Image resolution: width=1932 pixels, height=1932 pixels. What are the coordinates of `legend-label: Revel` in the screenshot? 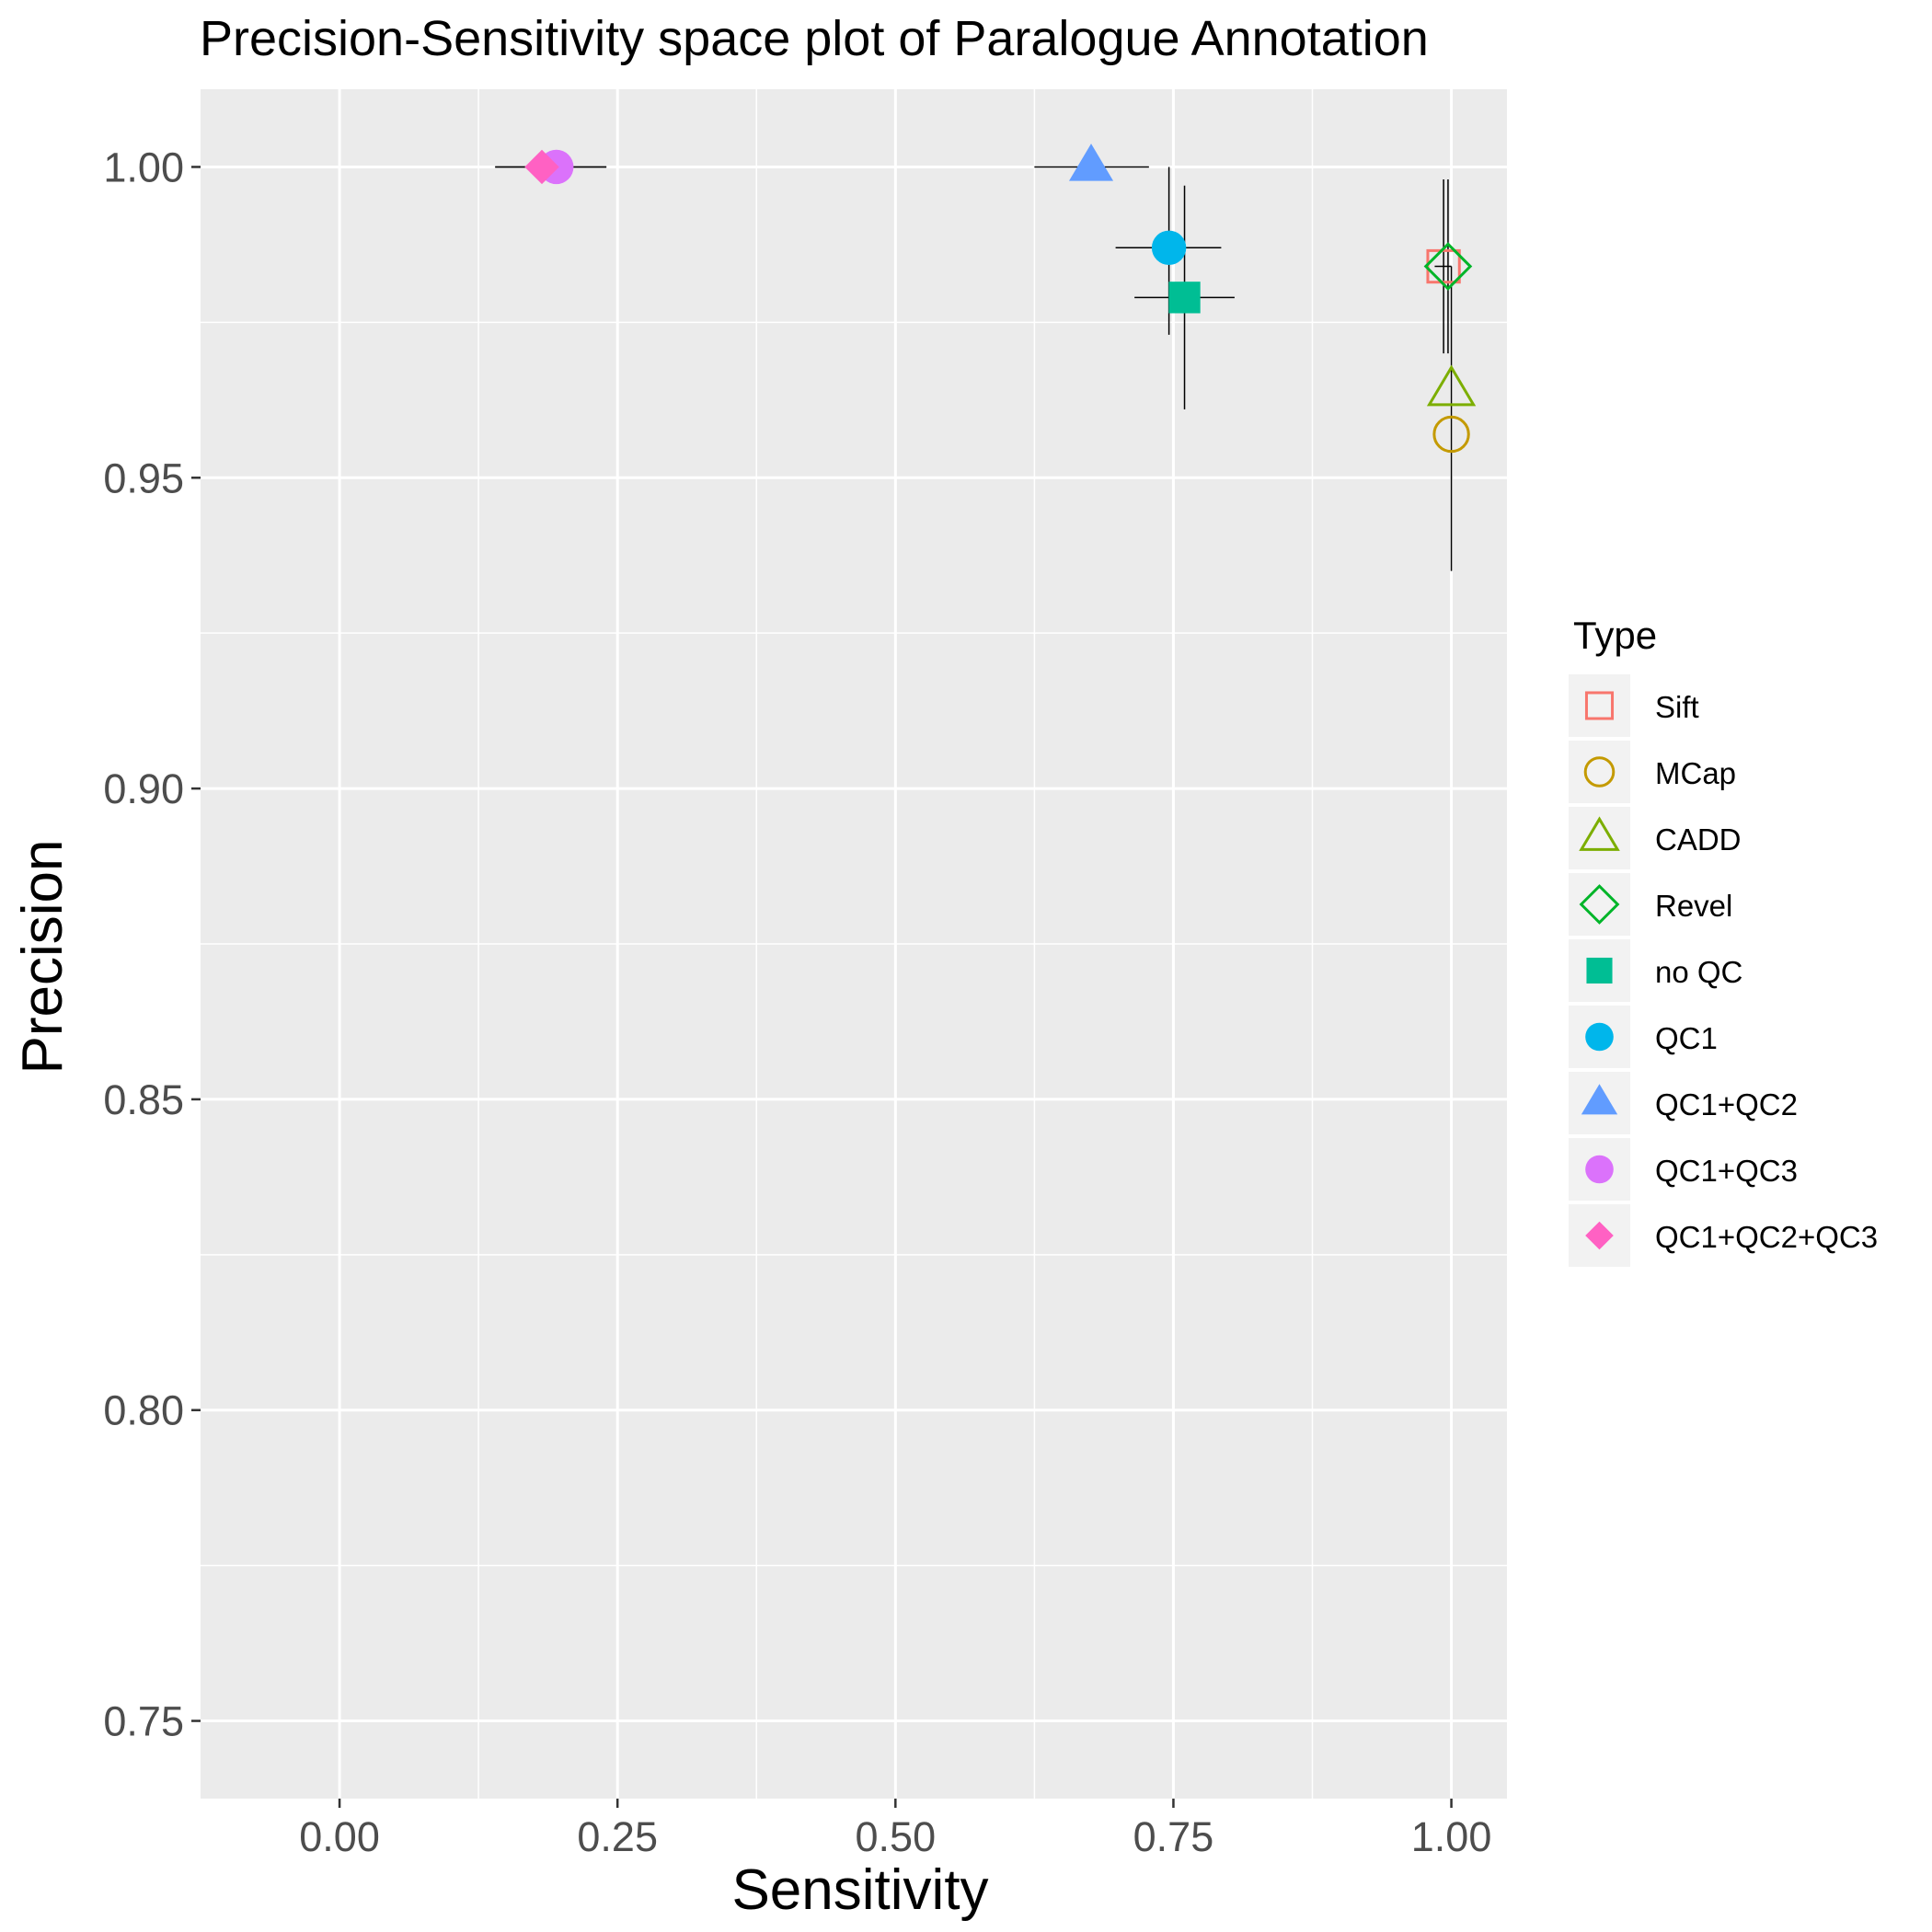 It's located at (1693, 906).